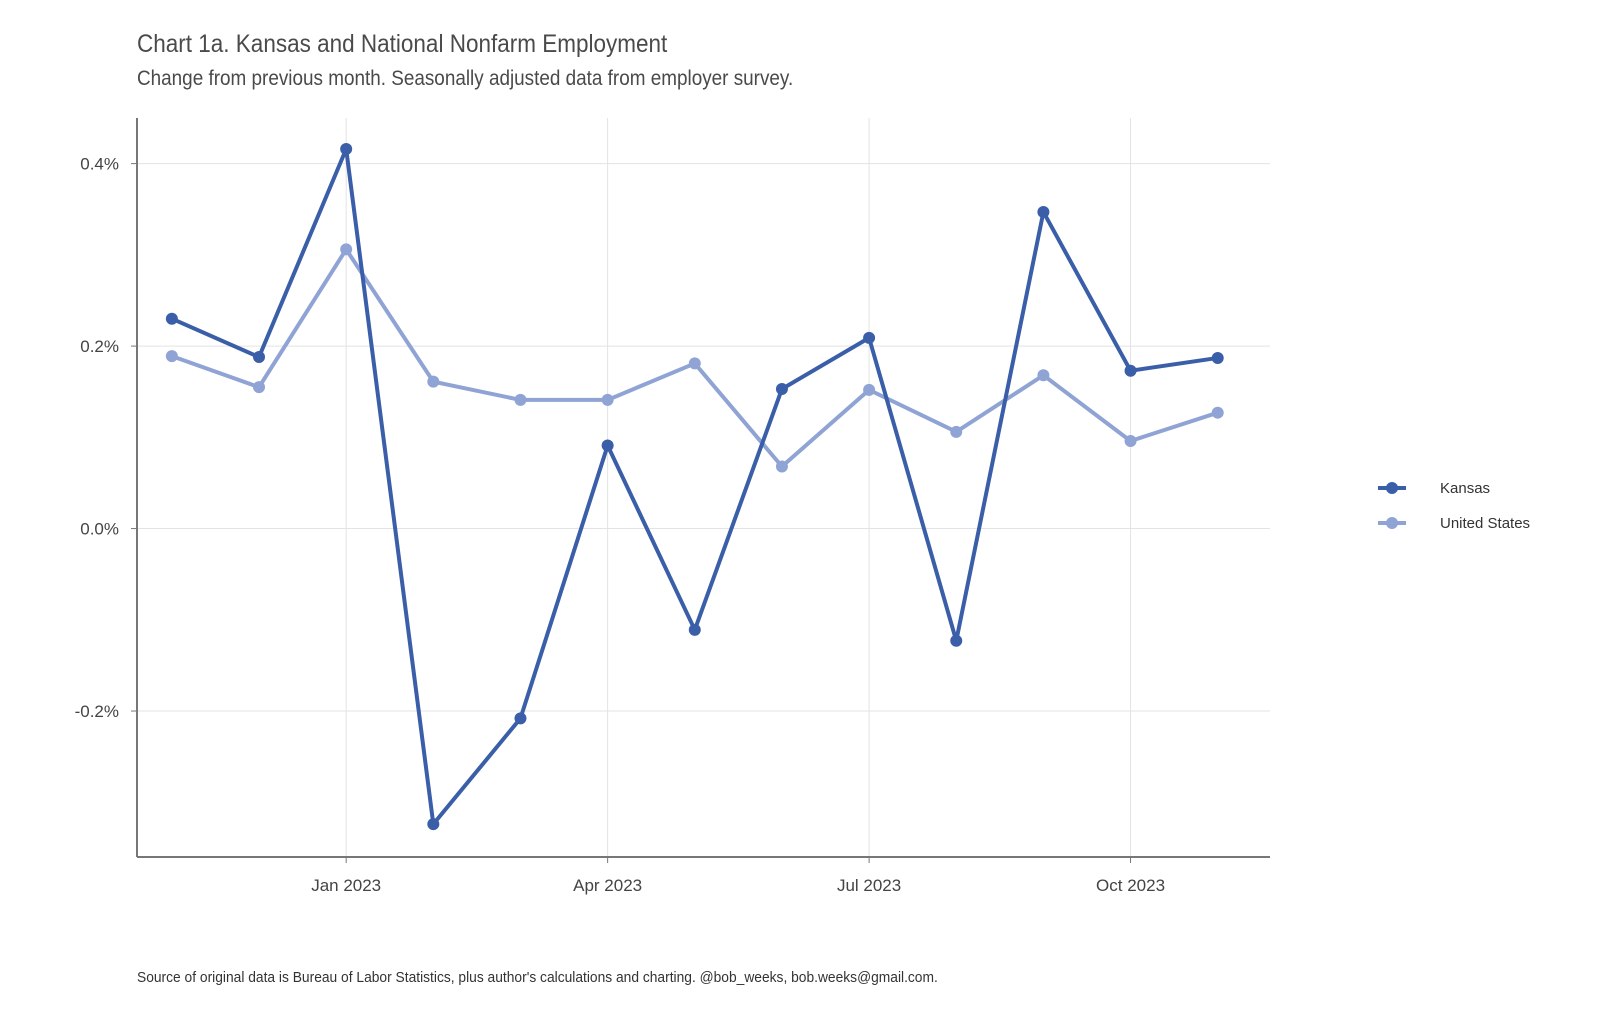 The width and height of the screenshot is (1600, 1018). I want to click on series-united-states, so click(694, 358).